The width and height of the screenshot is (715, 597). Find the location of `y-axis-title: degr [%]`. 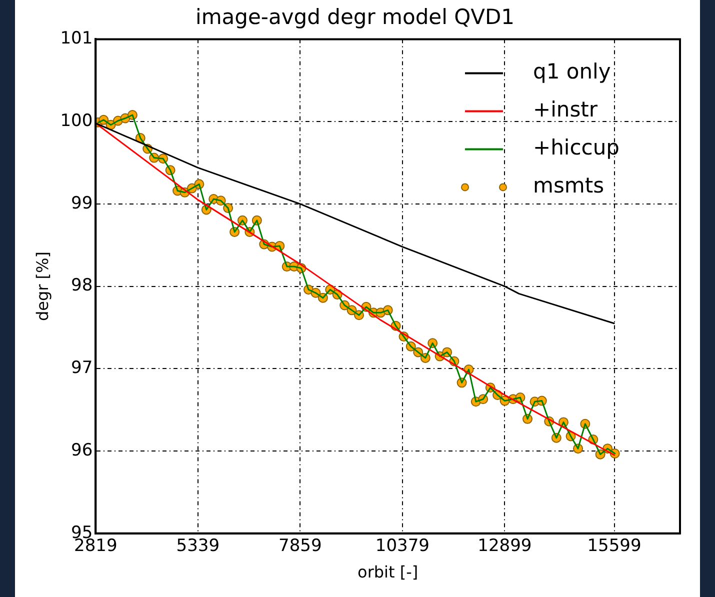

y-axis-title: degr [%] is located at coordinates (42, 287).